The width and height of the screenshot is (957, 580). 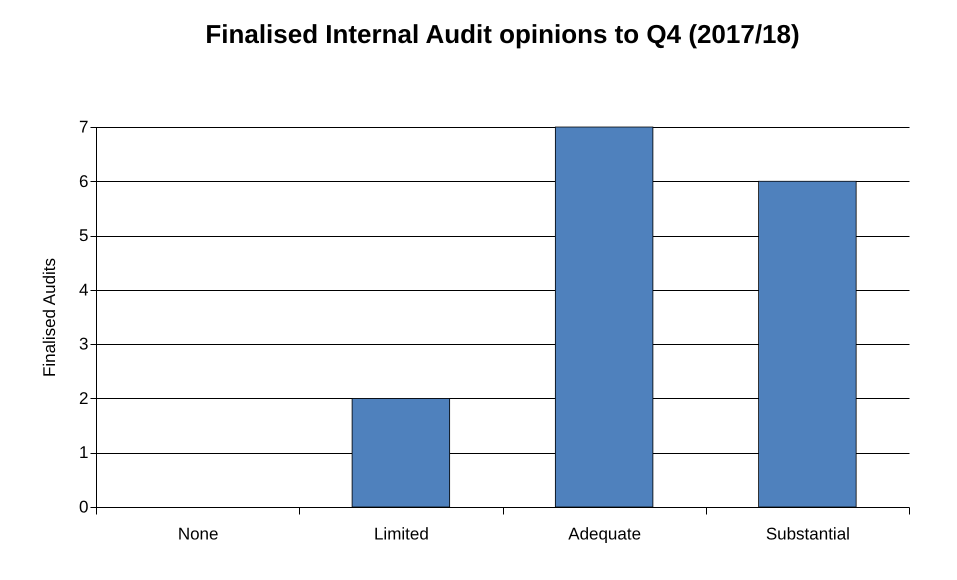 I want to click on x-tick-label: Substantial, so click(x=808, y=534).